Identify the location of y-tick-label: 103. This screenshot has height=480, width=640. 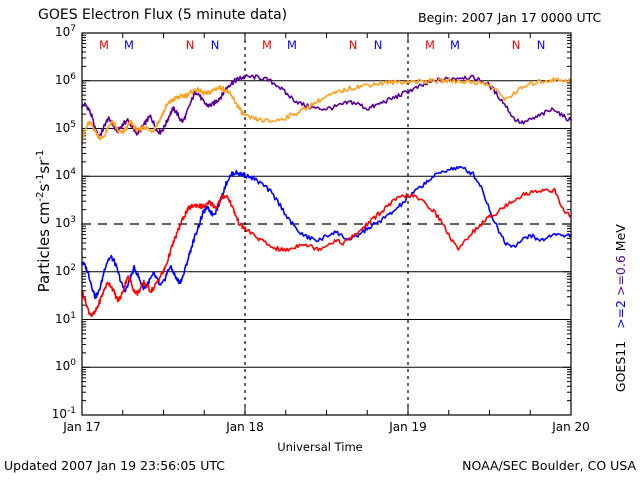
(47, 222).